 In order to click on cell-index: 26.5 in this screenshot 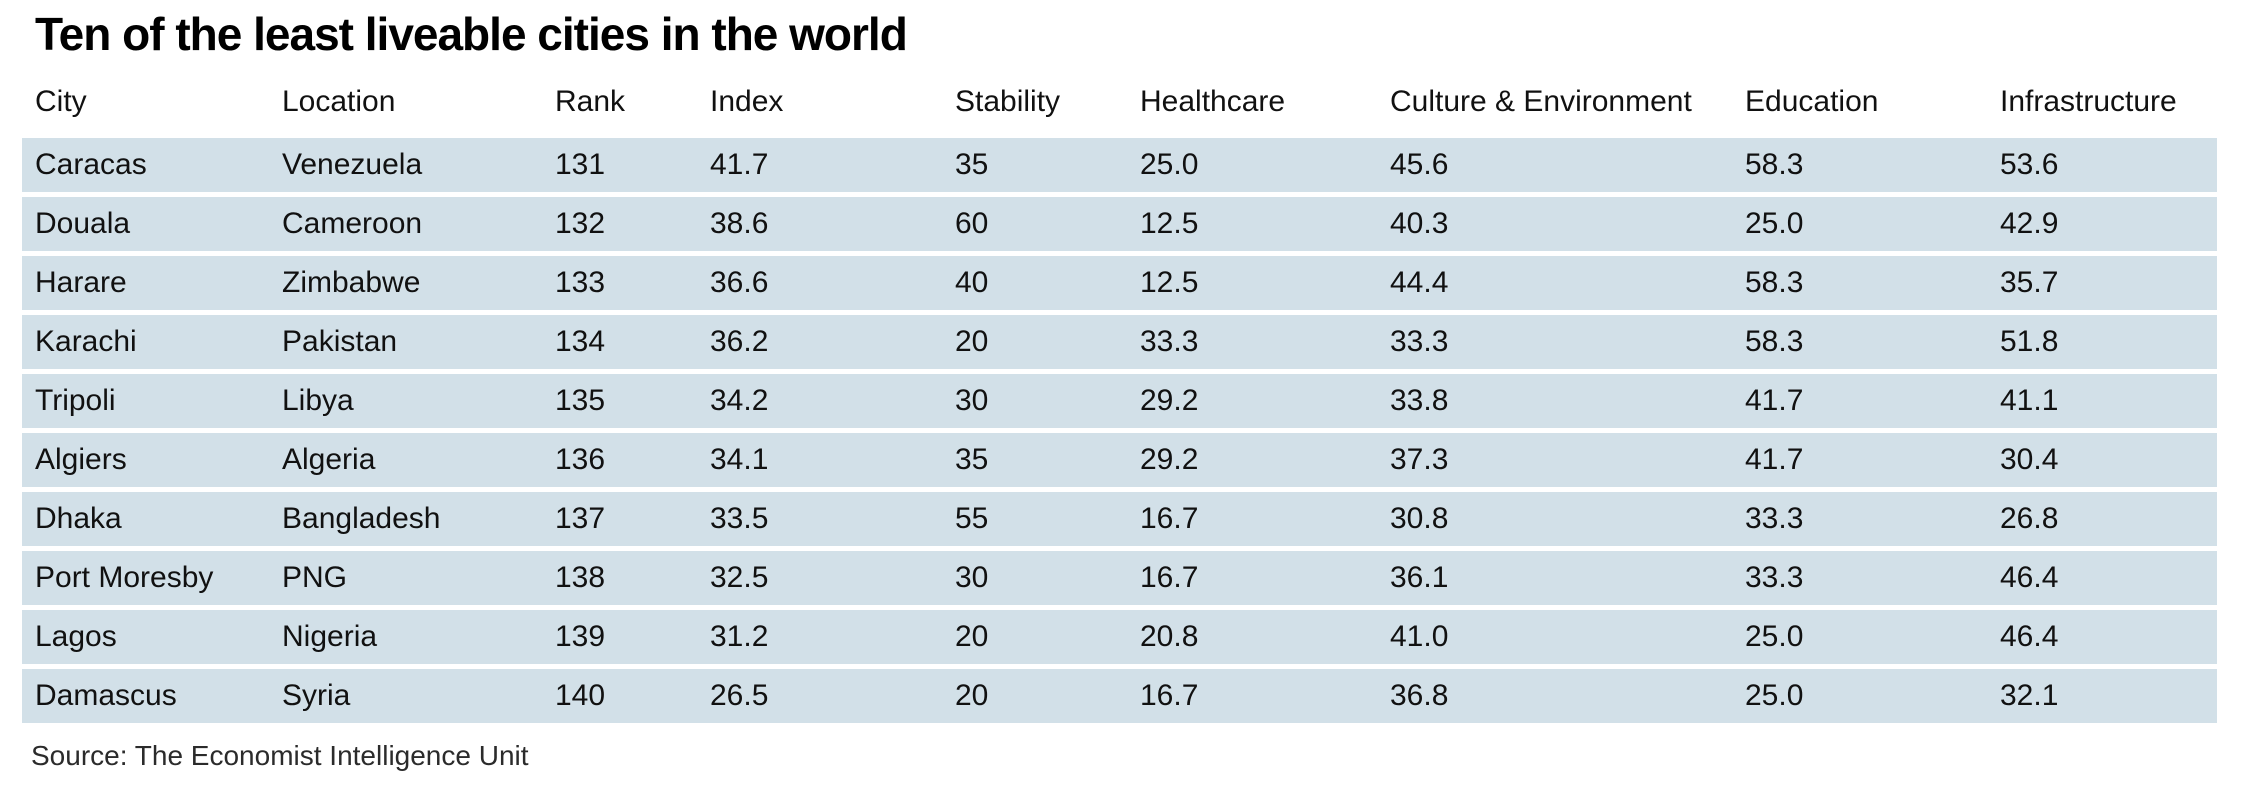, I will do `click(819, 696)`.